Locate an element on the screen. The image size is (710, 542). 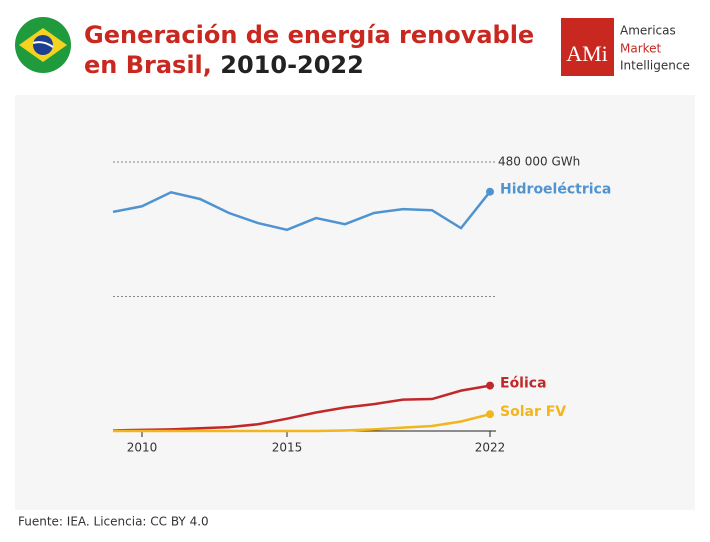
title-text: en Brasil, is located at coordinates (148, 65).